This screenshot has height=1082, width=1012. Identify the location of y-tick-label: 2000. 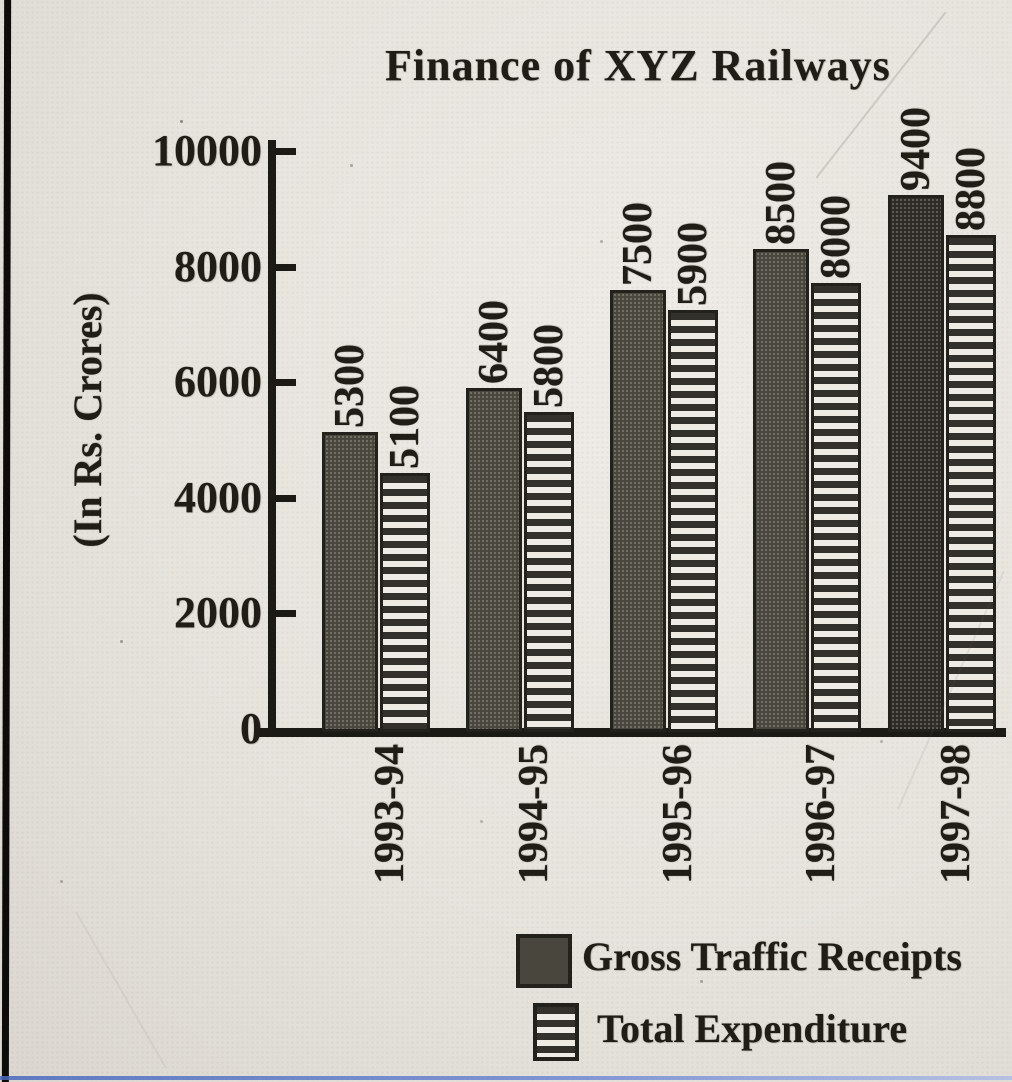
(218, 613).